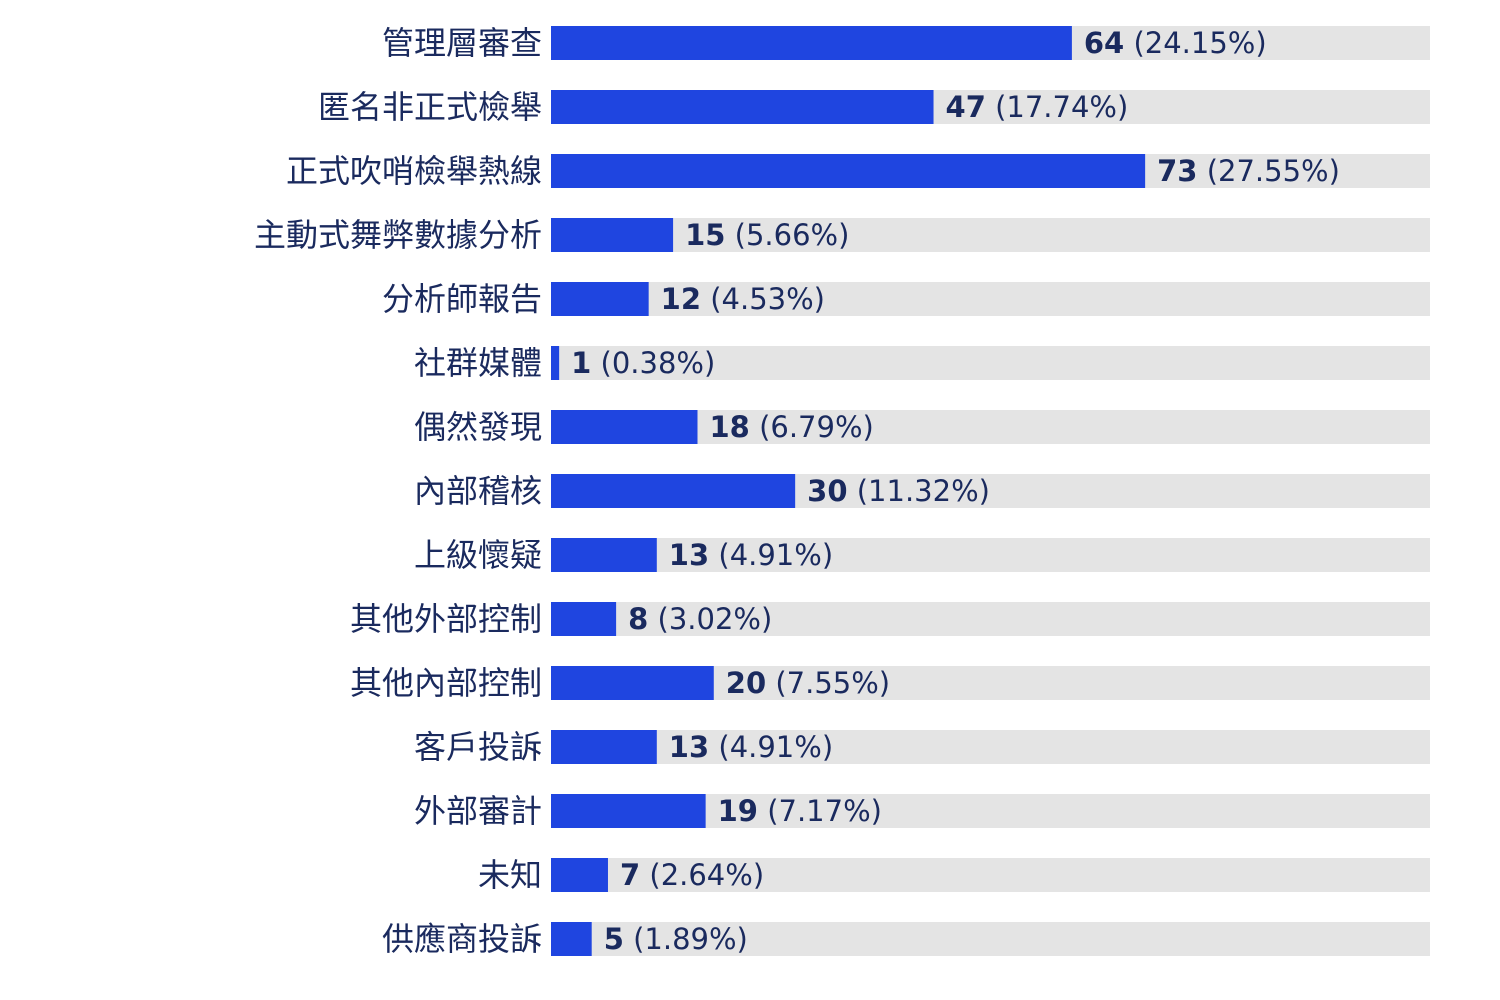 This screenshot has height=1000, width=1500. I want to click on data-label: 20 (7.55%), so click(808, 683).